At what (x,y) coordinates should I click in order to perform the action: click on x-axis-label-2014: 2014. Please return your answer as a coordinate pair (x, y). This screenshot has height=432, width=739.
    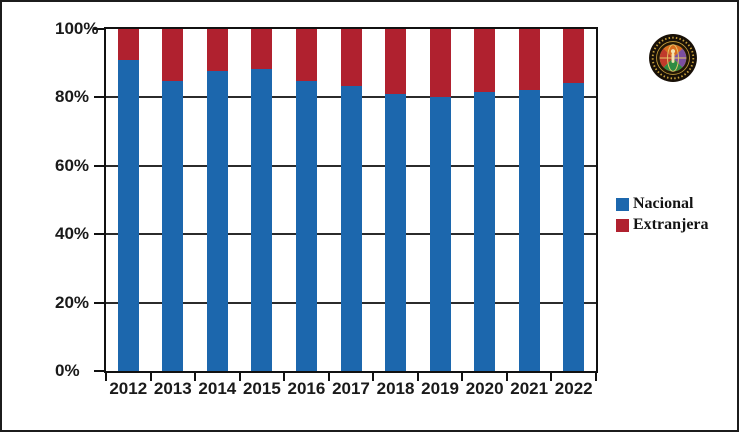
    Looking at the image, I should click on (217, 388).